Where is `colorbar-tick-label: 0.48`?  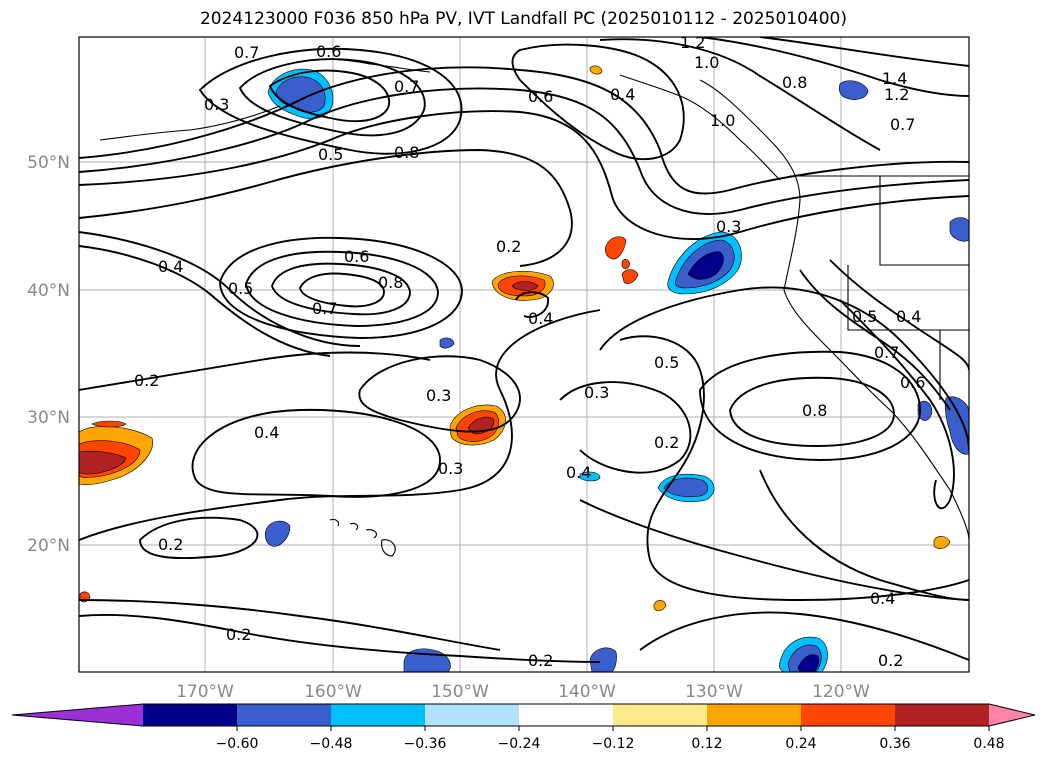
colorbar-tick-label: 0.48 is located at coordinates (988, 744).